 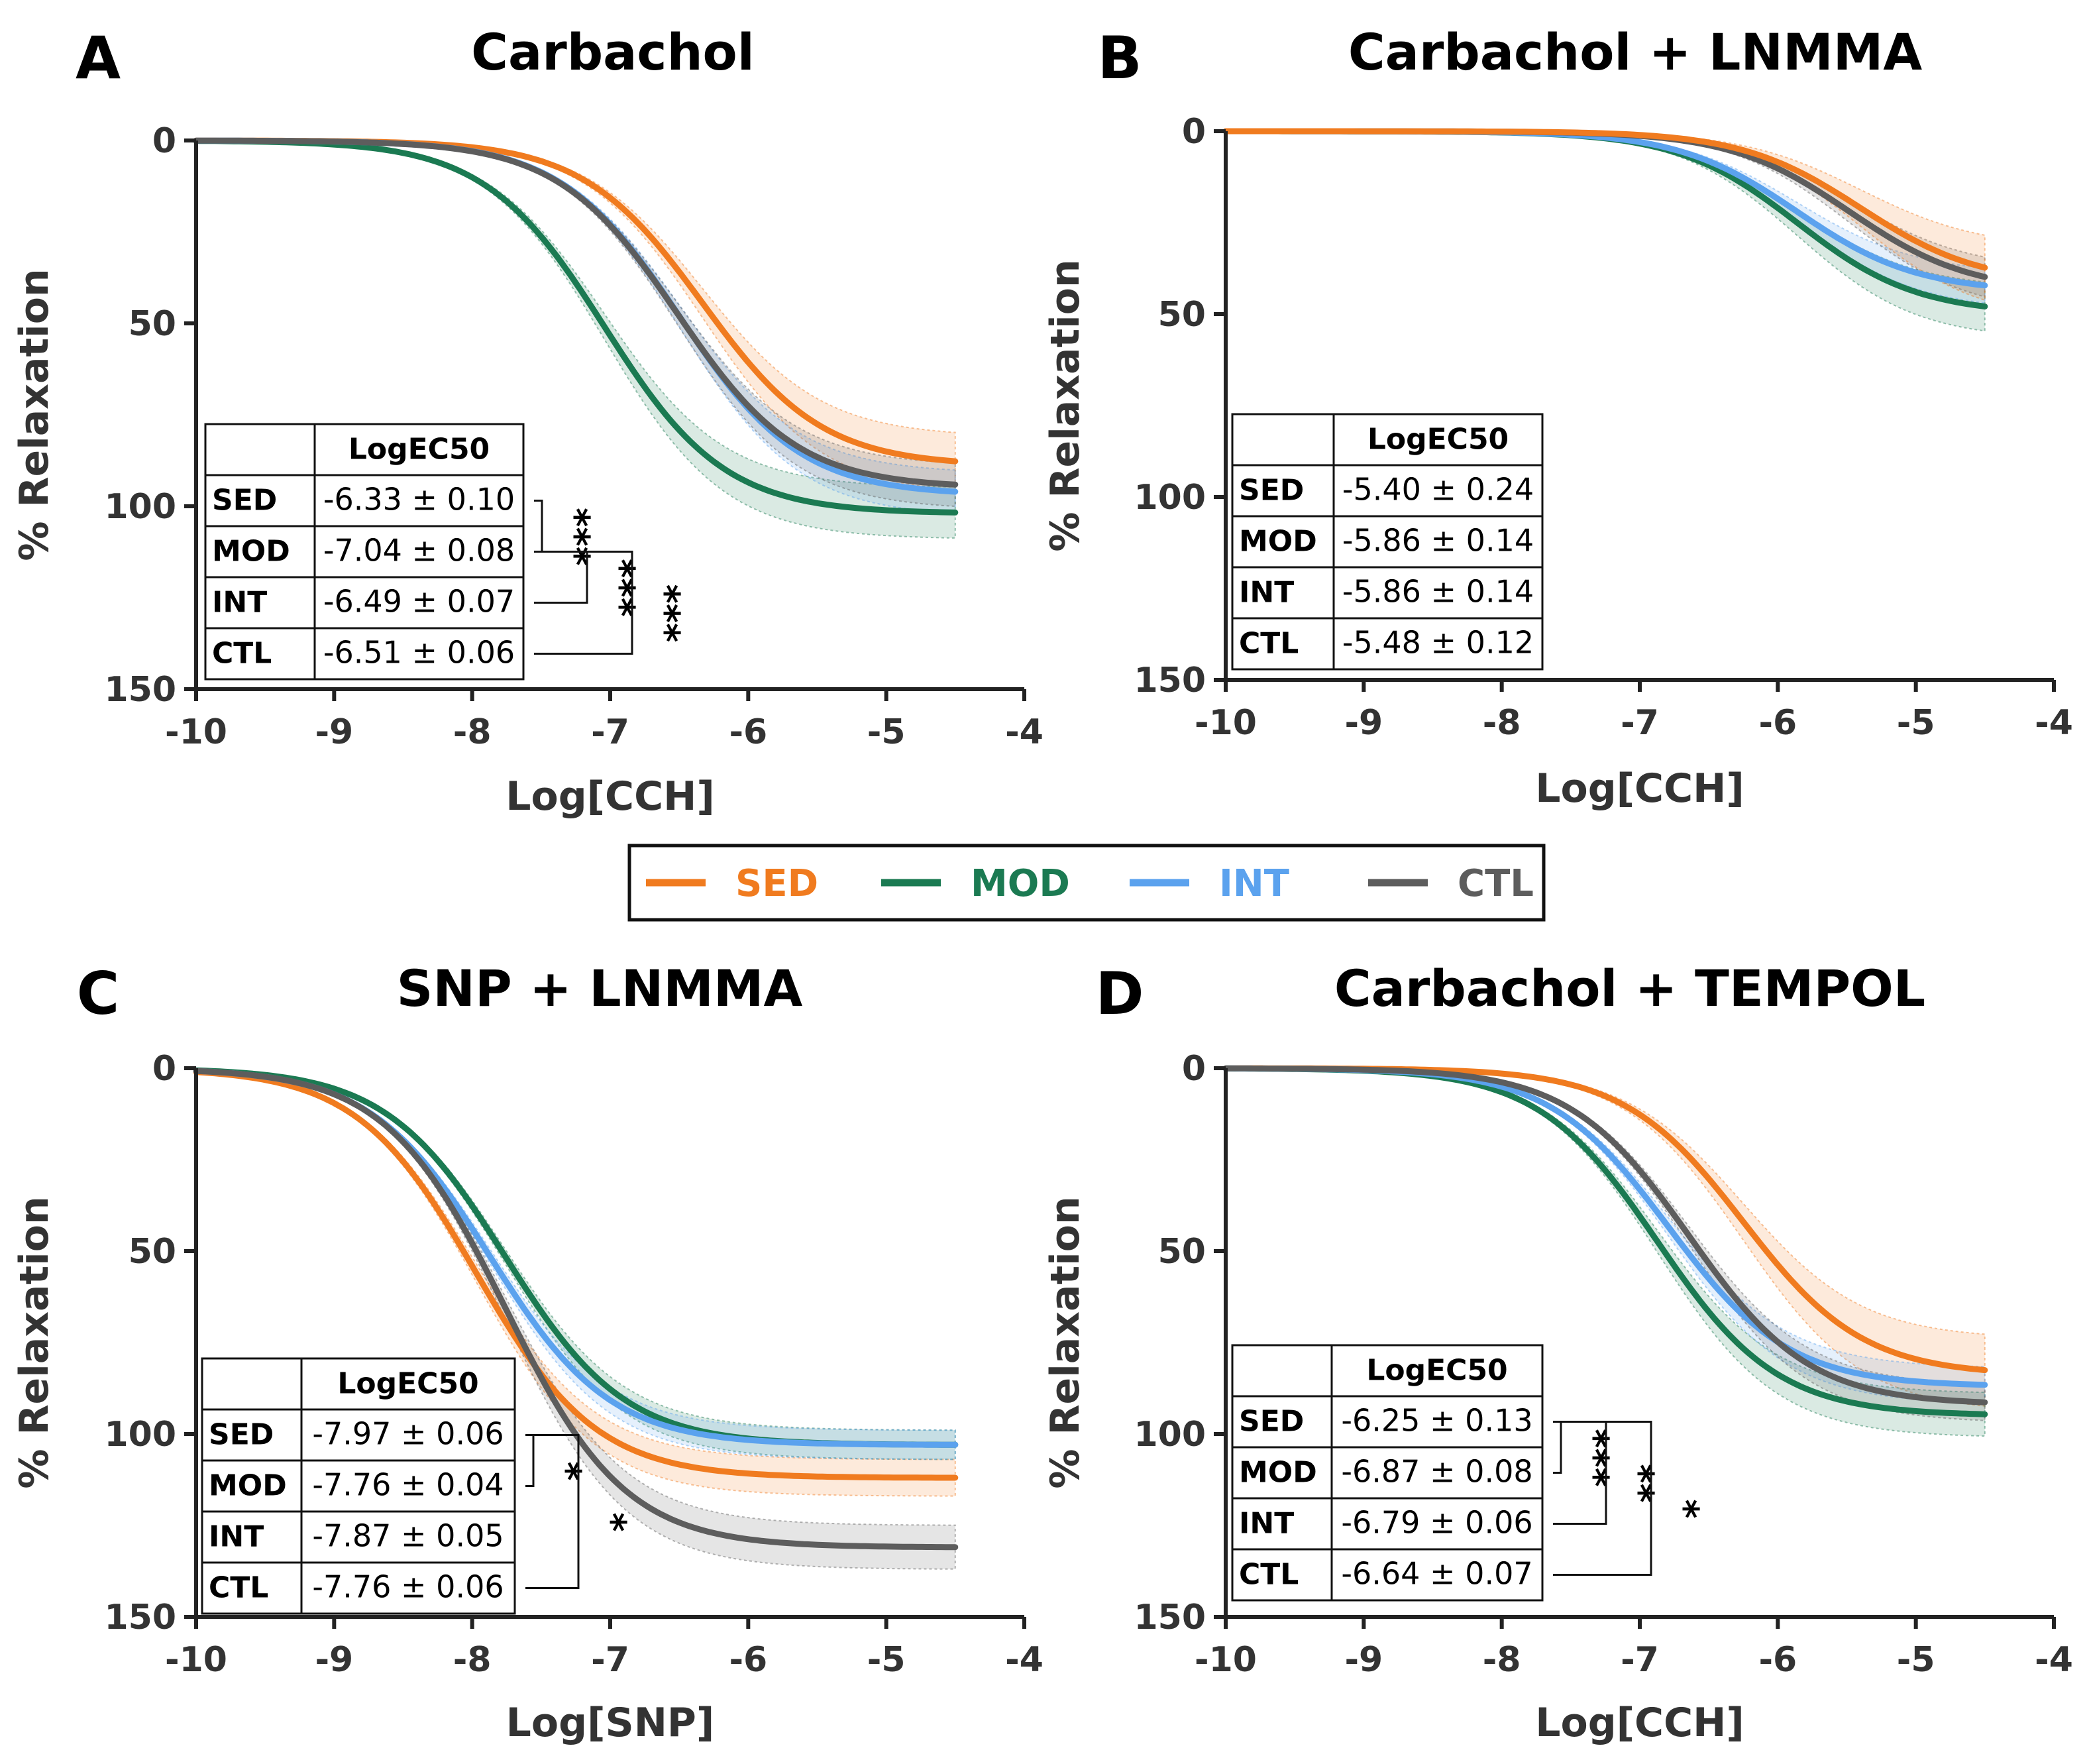 I want to click on legend-label-sed: SED, so click(x=776, y=883).